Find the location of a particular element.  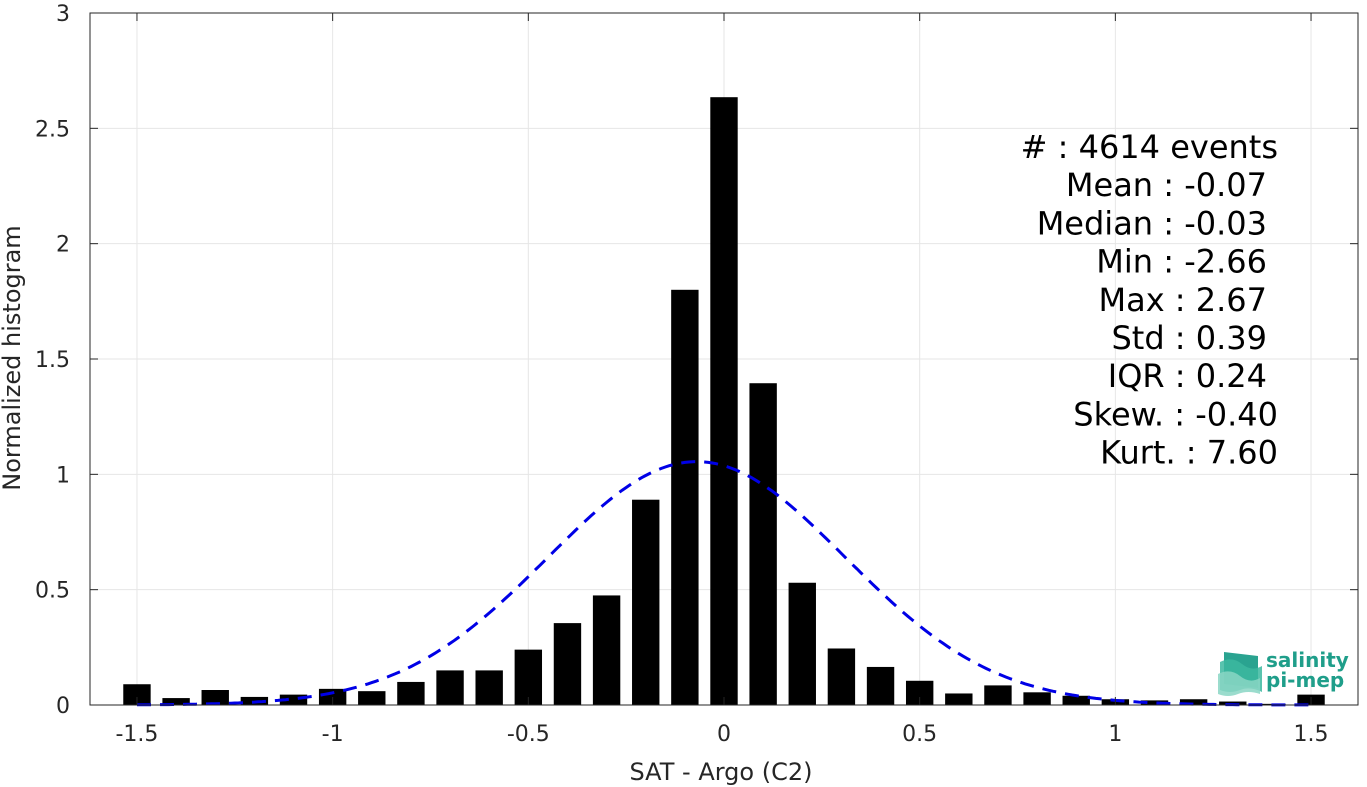

y-axis-label: Normalized histogram is located at coordinates (13, 357).